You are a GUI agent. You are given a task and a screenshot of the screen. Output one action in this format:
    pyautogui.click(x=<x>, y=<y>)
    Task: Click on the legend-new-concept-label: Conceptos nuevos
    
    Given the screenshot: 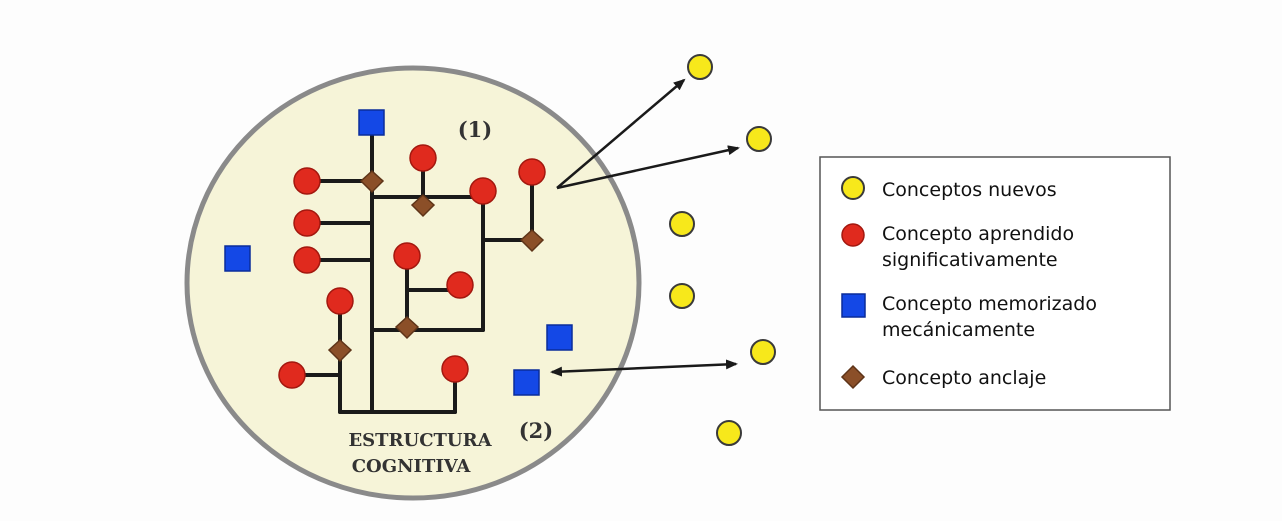 What is the action you would take?
    pyautogui.click(x=969, y=190)
    